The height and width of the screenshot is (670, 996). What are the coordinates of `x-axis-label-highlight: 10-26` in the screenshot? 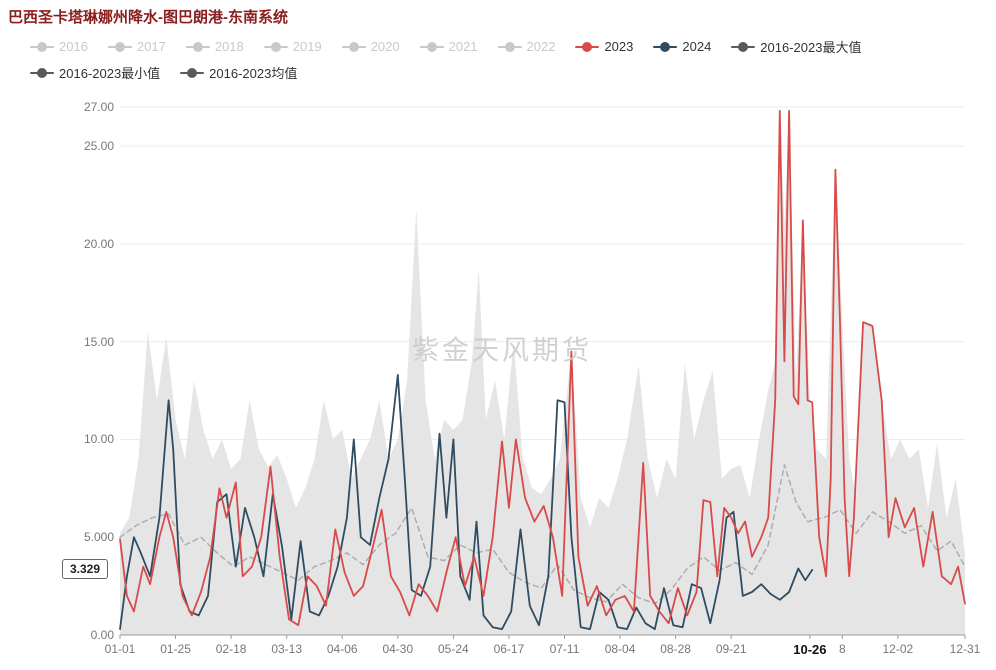 It's located at (810, 649).